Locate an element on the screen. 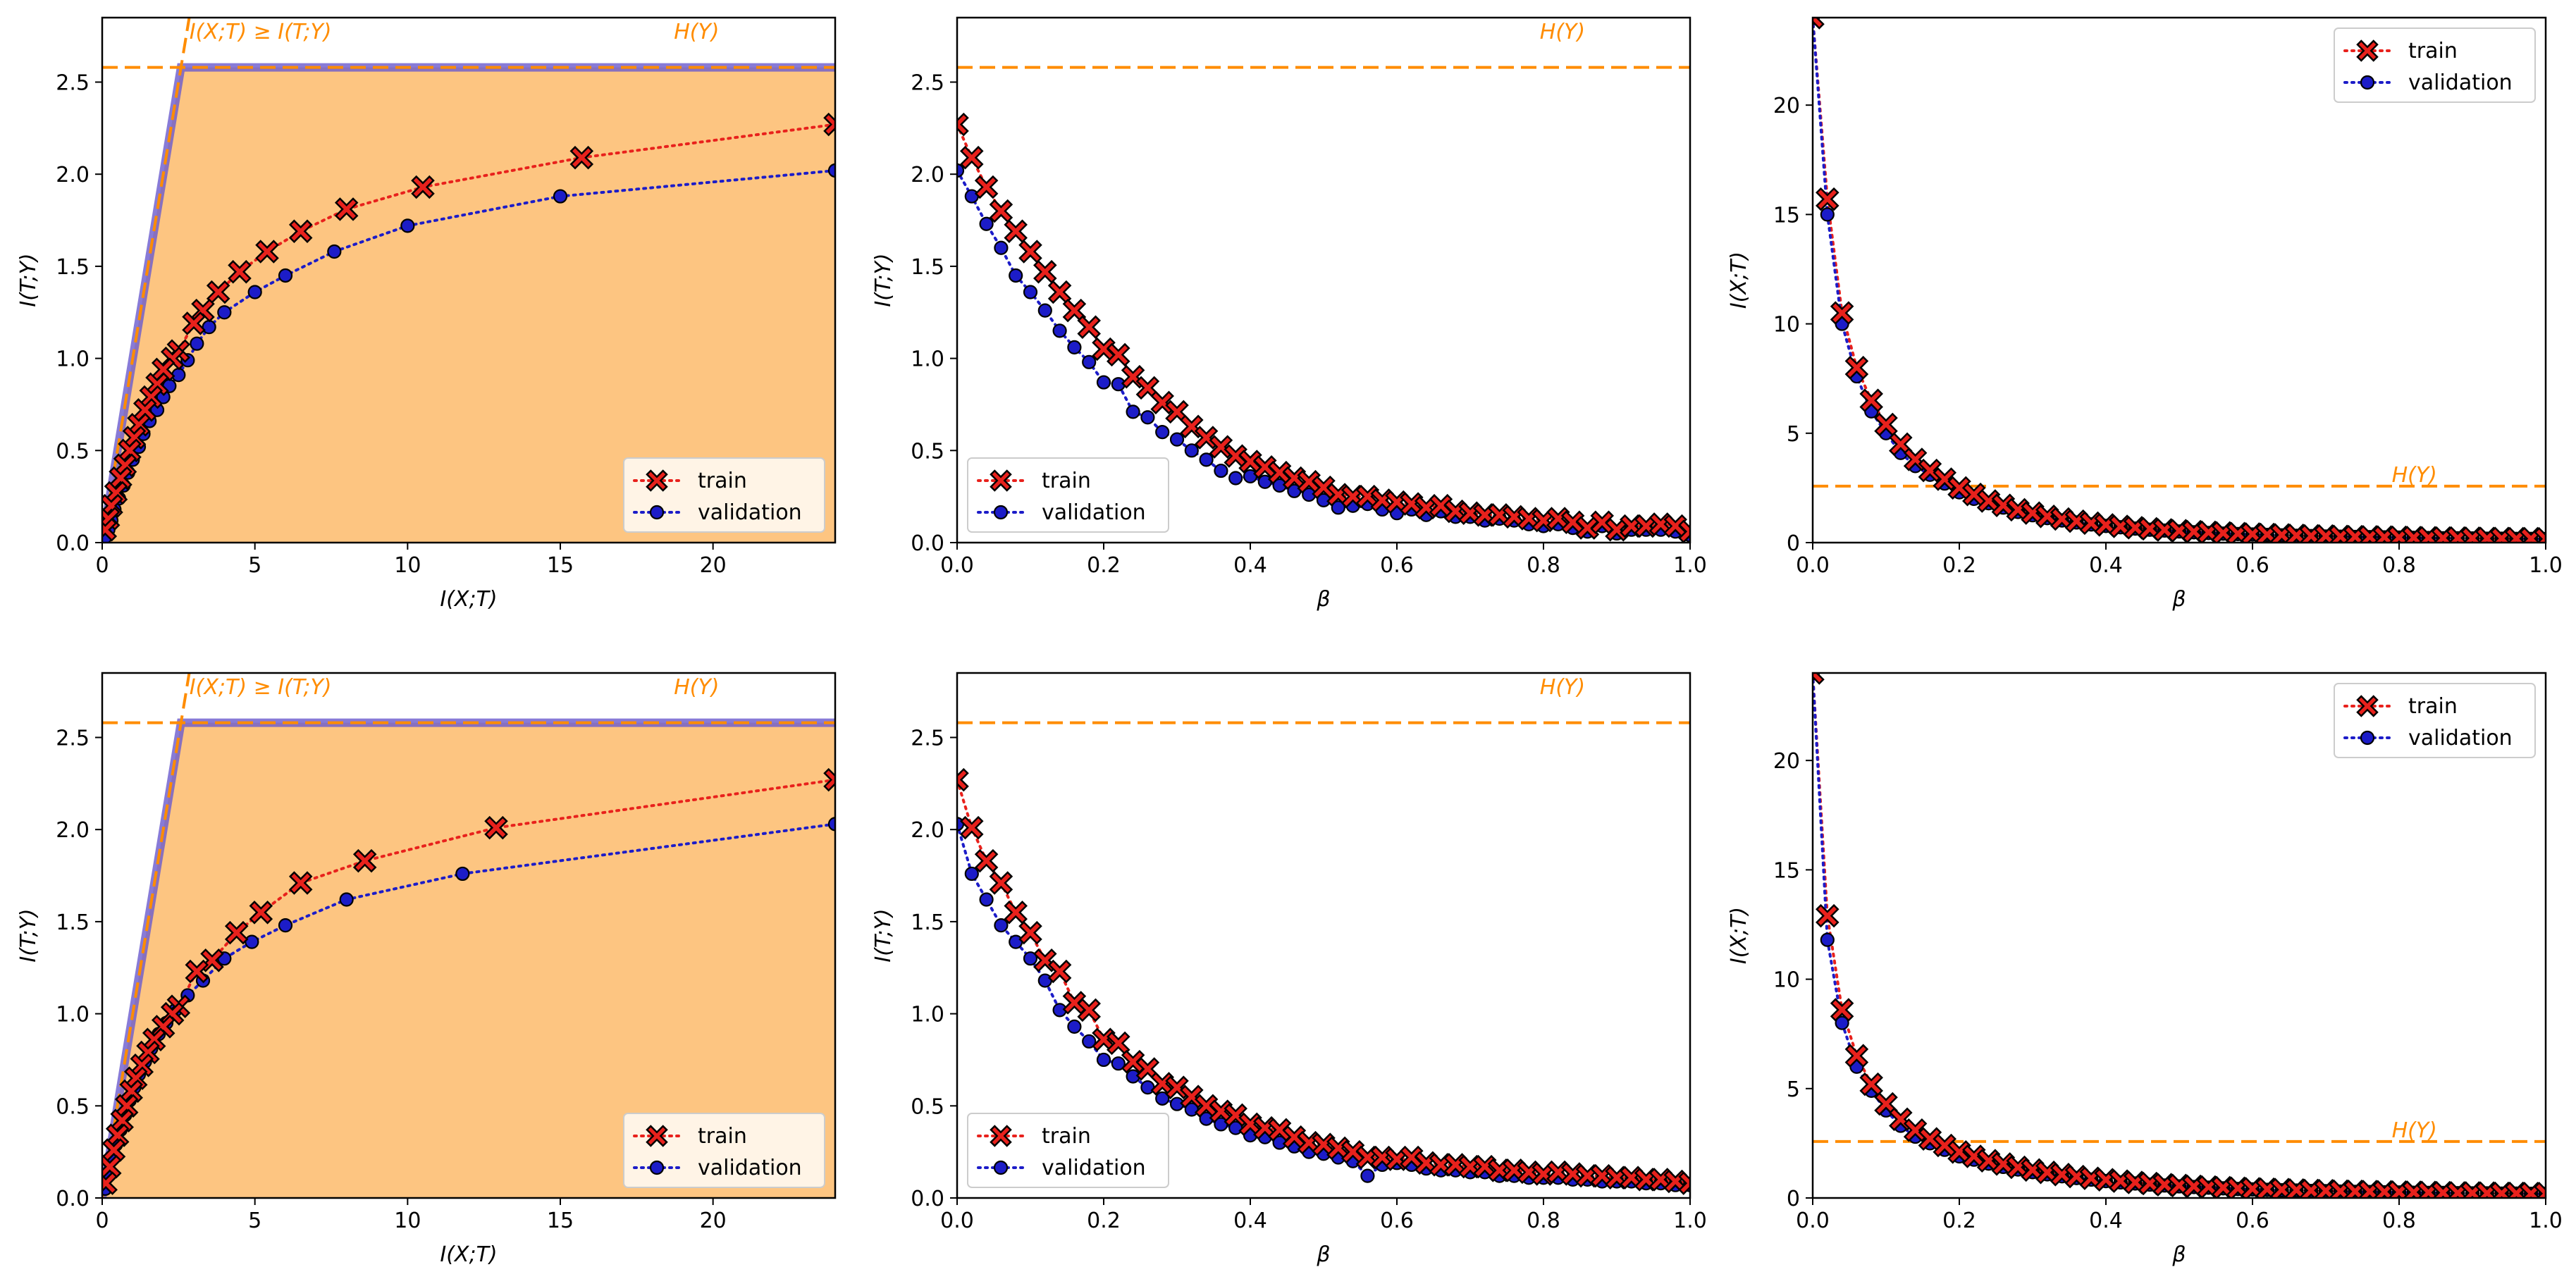 The width and height of the screenshot is (2576, 1279). y-tick-label: 1.0 is located at coordinates (928, 1015).